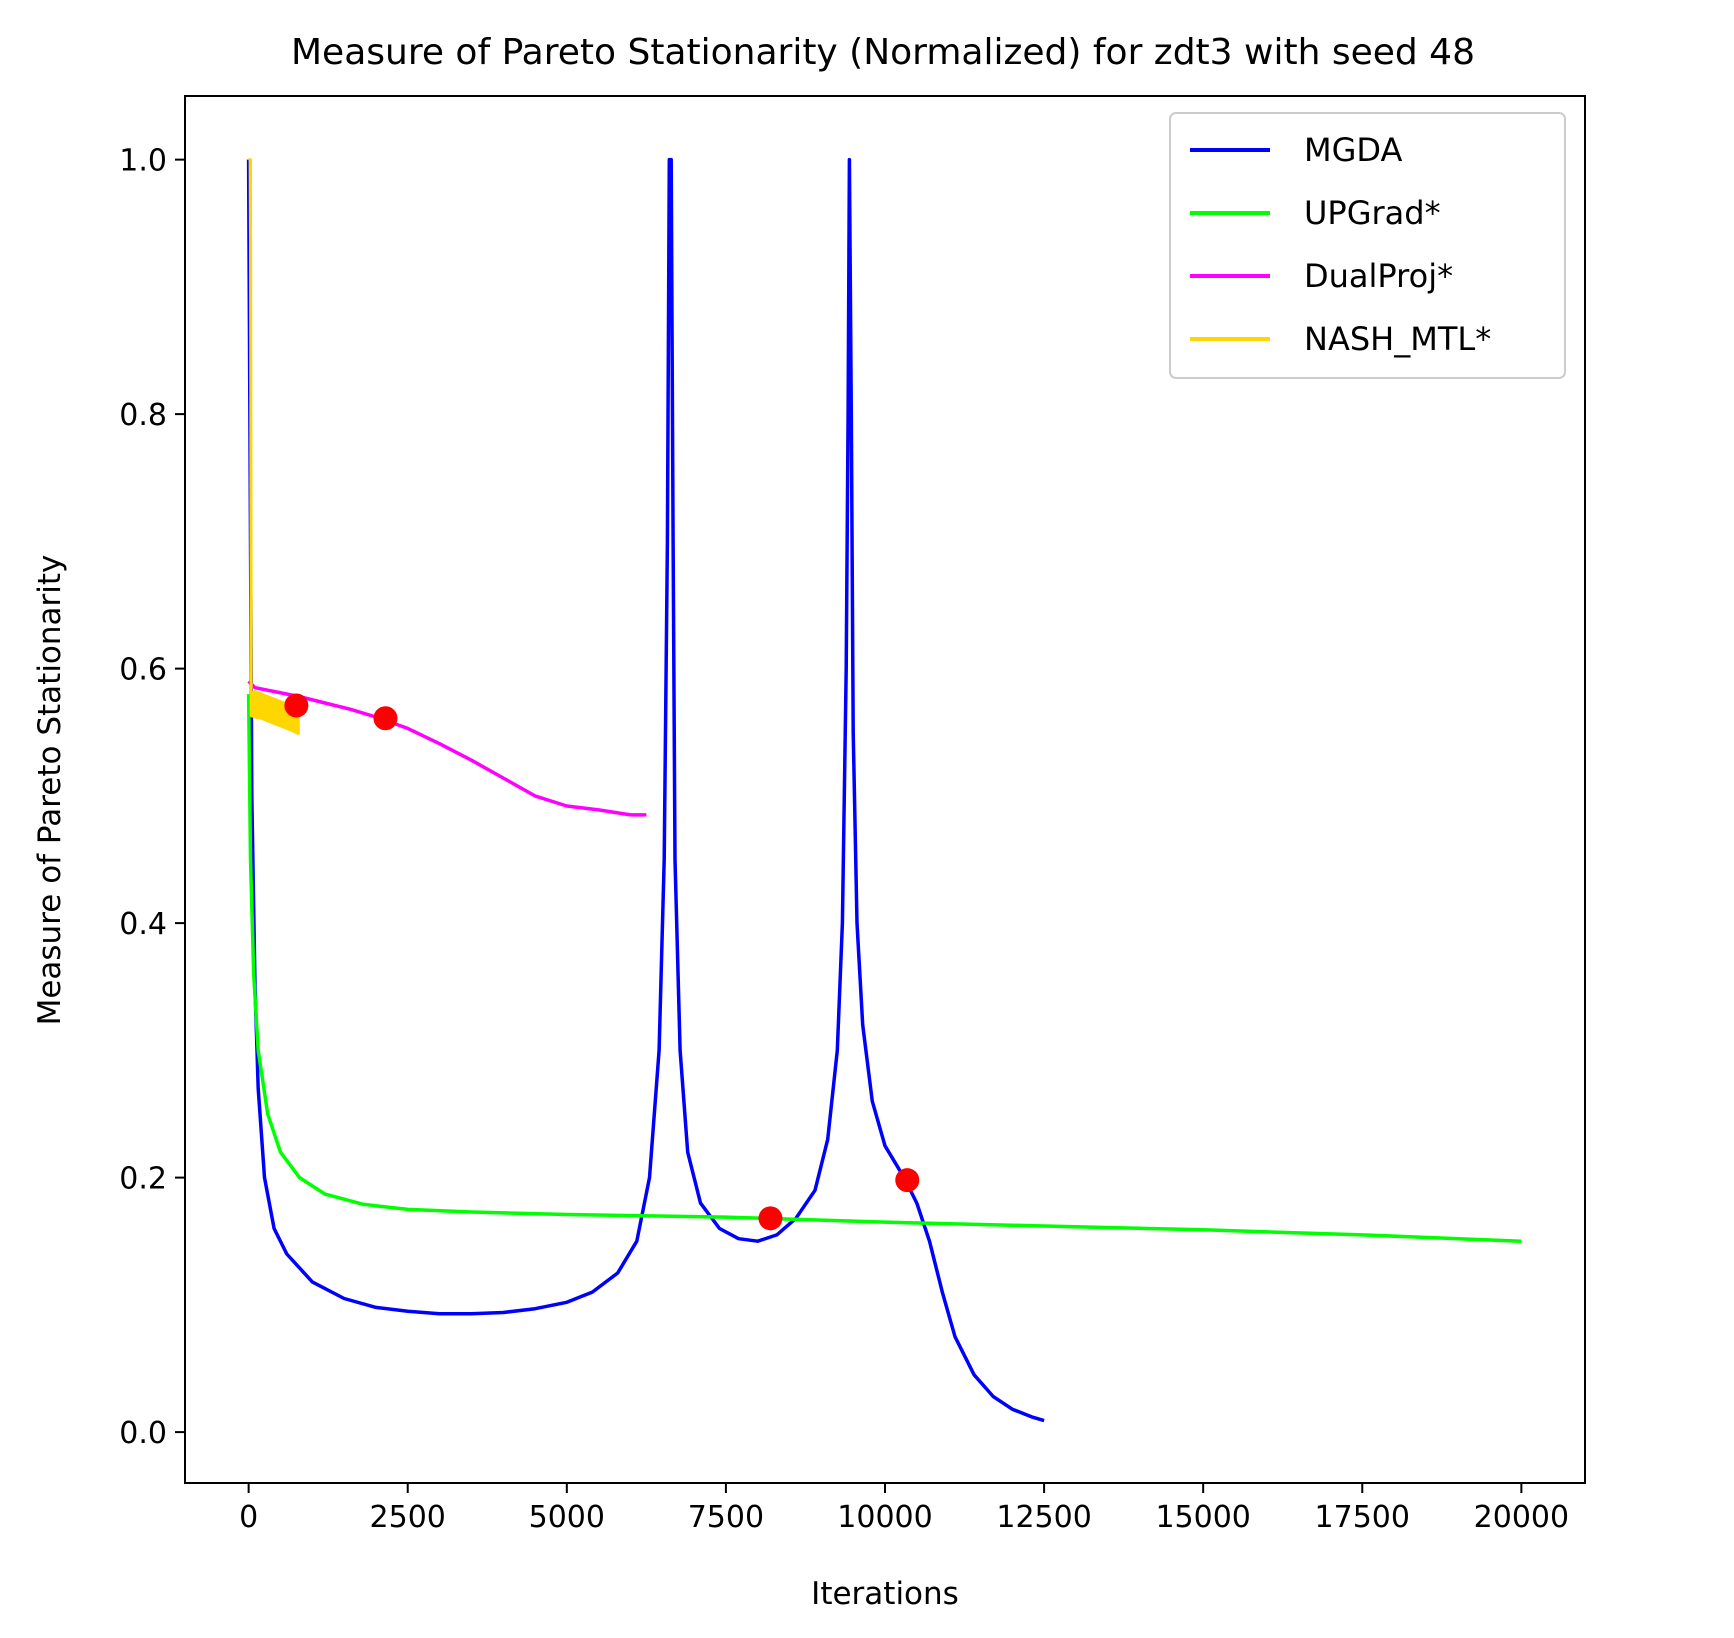 Image resolution: width=1734 pixels, height=1638 pixels. What do you see at coordinates (885, 1594) in the screenshot?
I see `x-axis-title: Iterations` at bounding box center [885, 1594].